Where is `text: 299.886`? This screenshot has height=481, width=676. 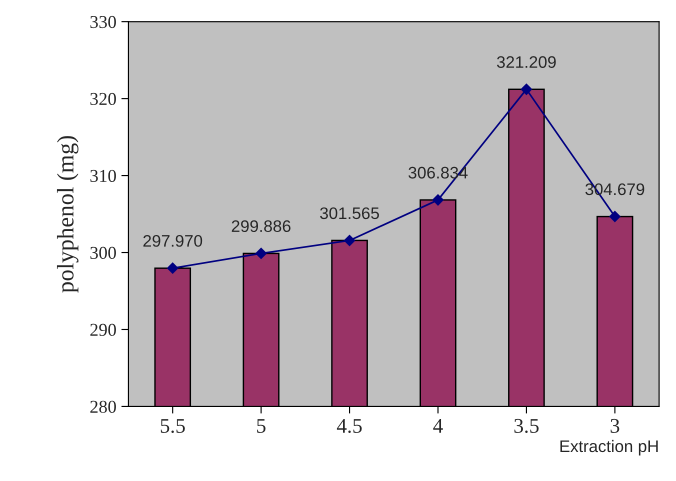
text: 299.886 is located at coordinates (261, 226).